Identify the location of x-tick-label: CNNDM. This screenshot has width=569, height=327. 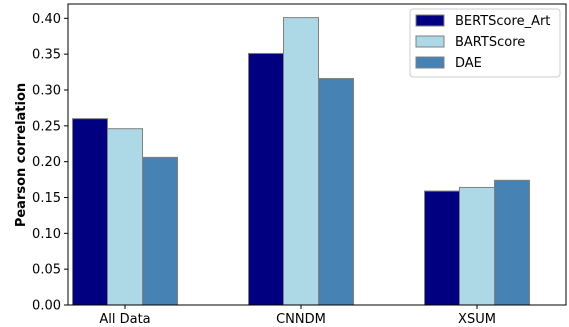
(301, 319).